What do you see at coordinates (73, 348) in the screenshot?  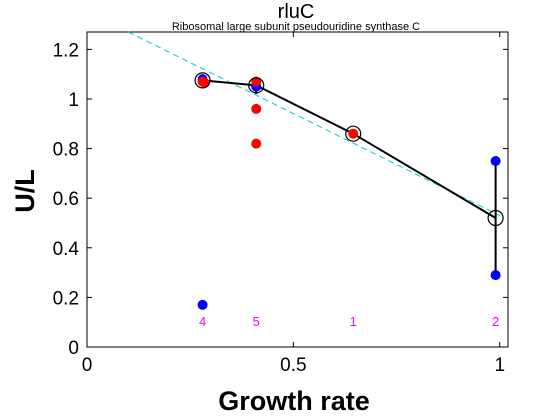 I see `y-tick-label: 0` at bounding box center [73, 348].